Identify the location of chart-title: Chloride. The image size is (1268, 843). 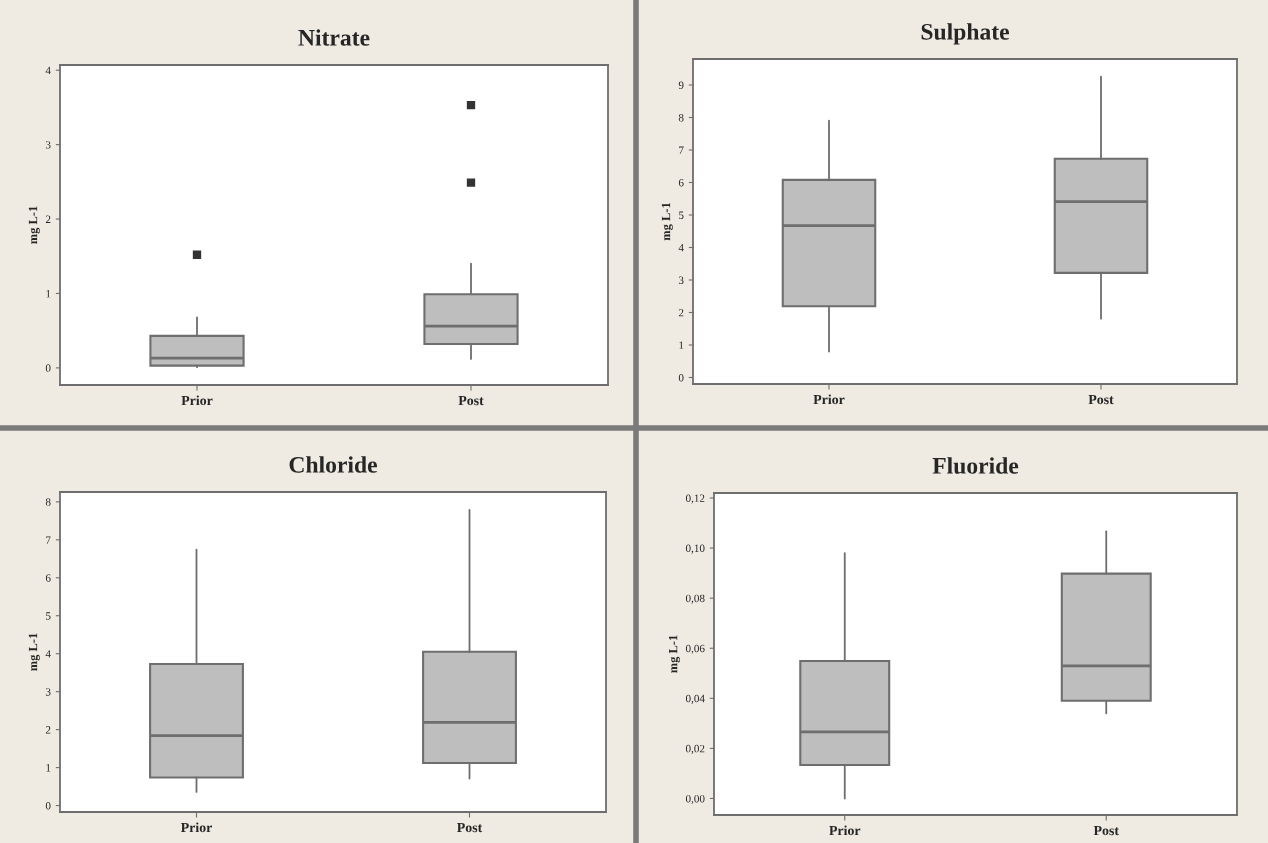
(333, 464).